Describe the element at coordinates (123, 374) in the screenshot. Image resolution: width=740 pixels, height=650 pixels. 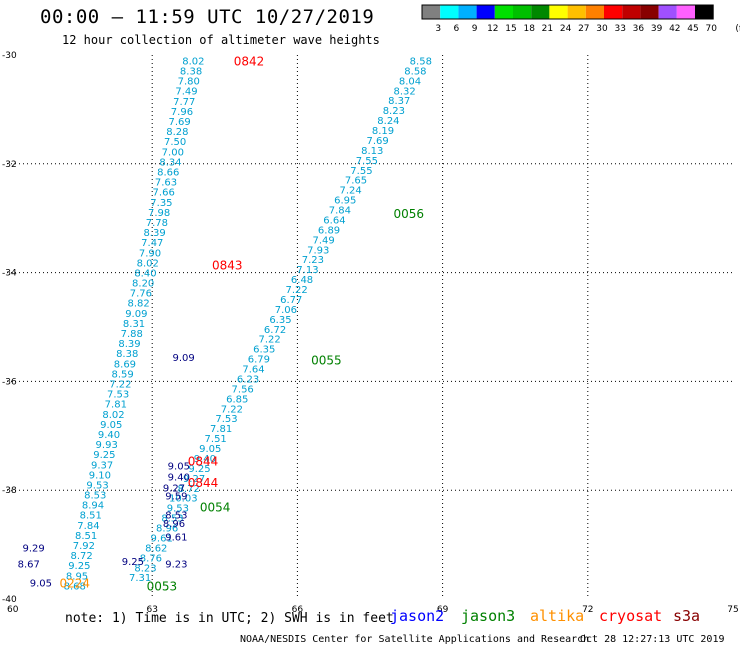
I see `wave-height-value: 8.59` at that location.